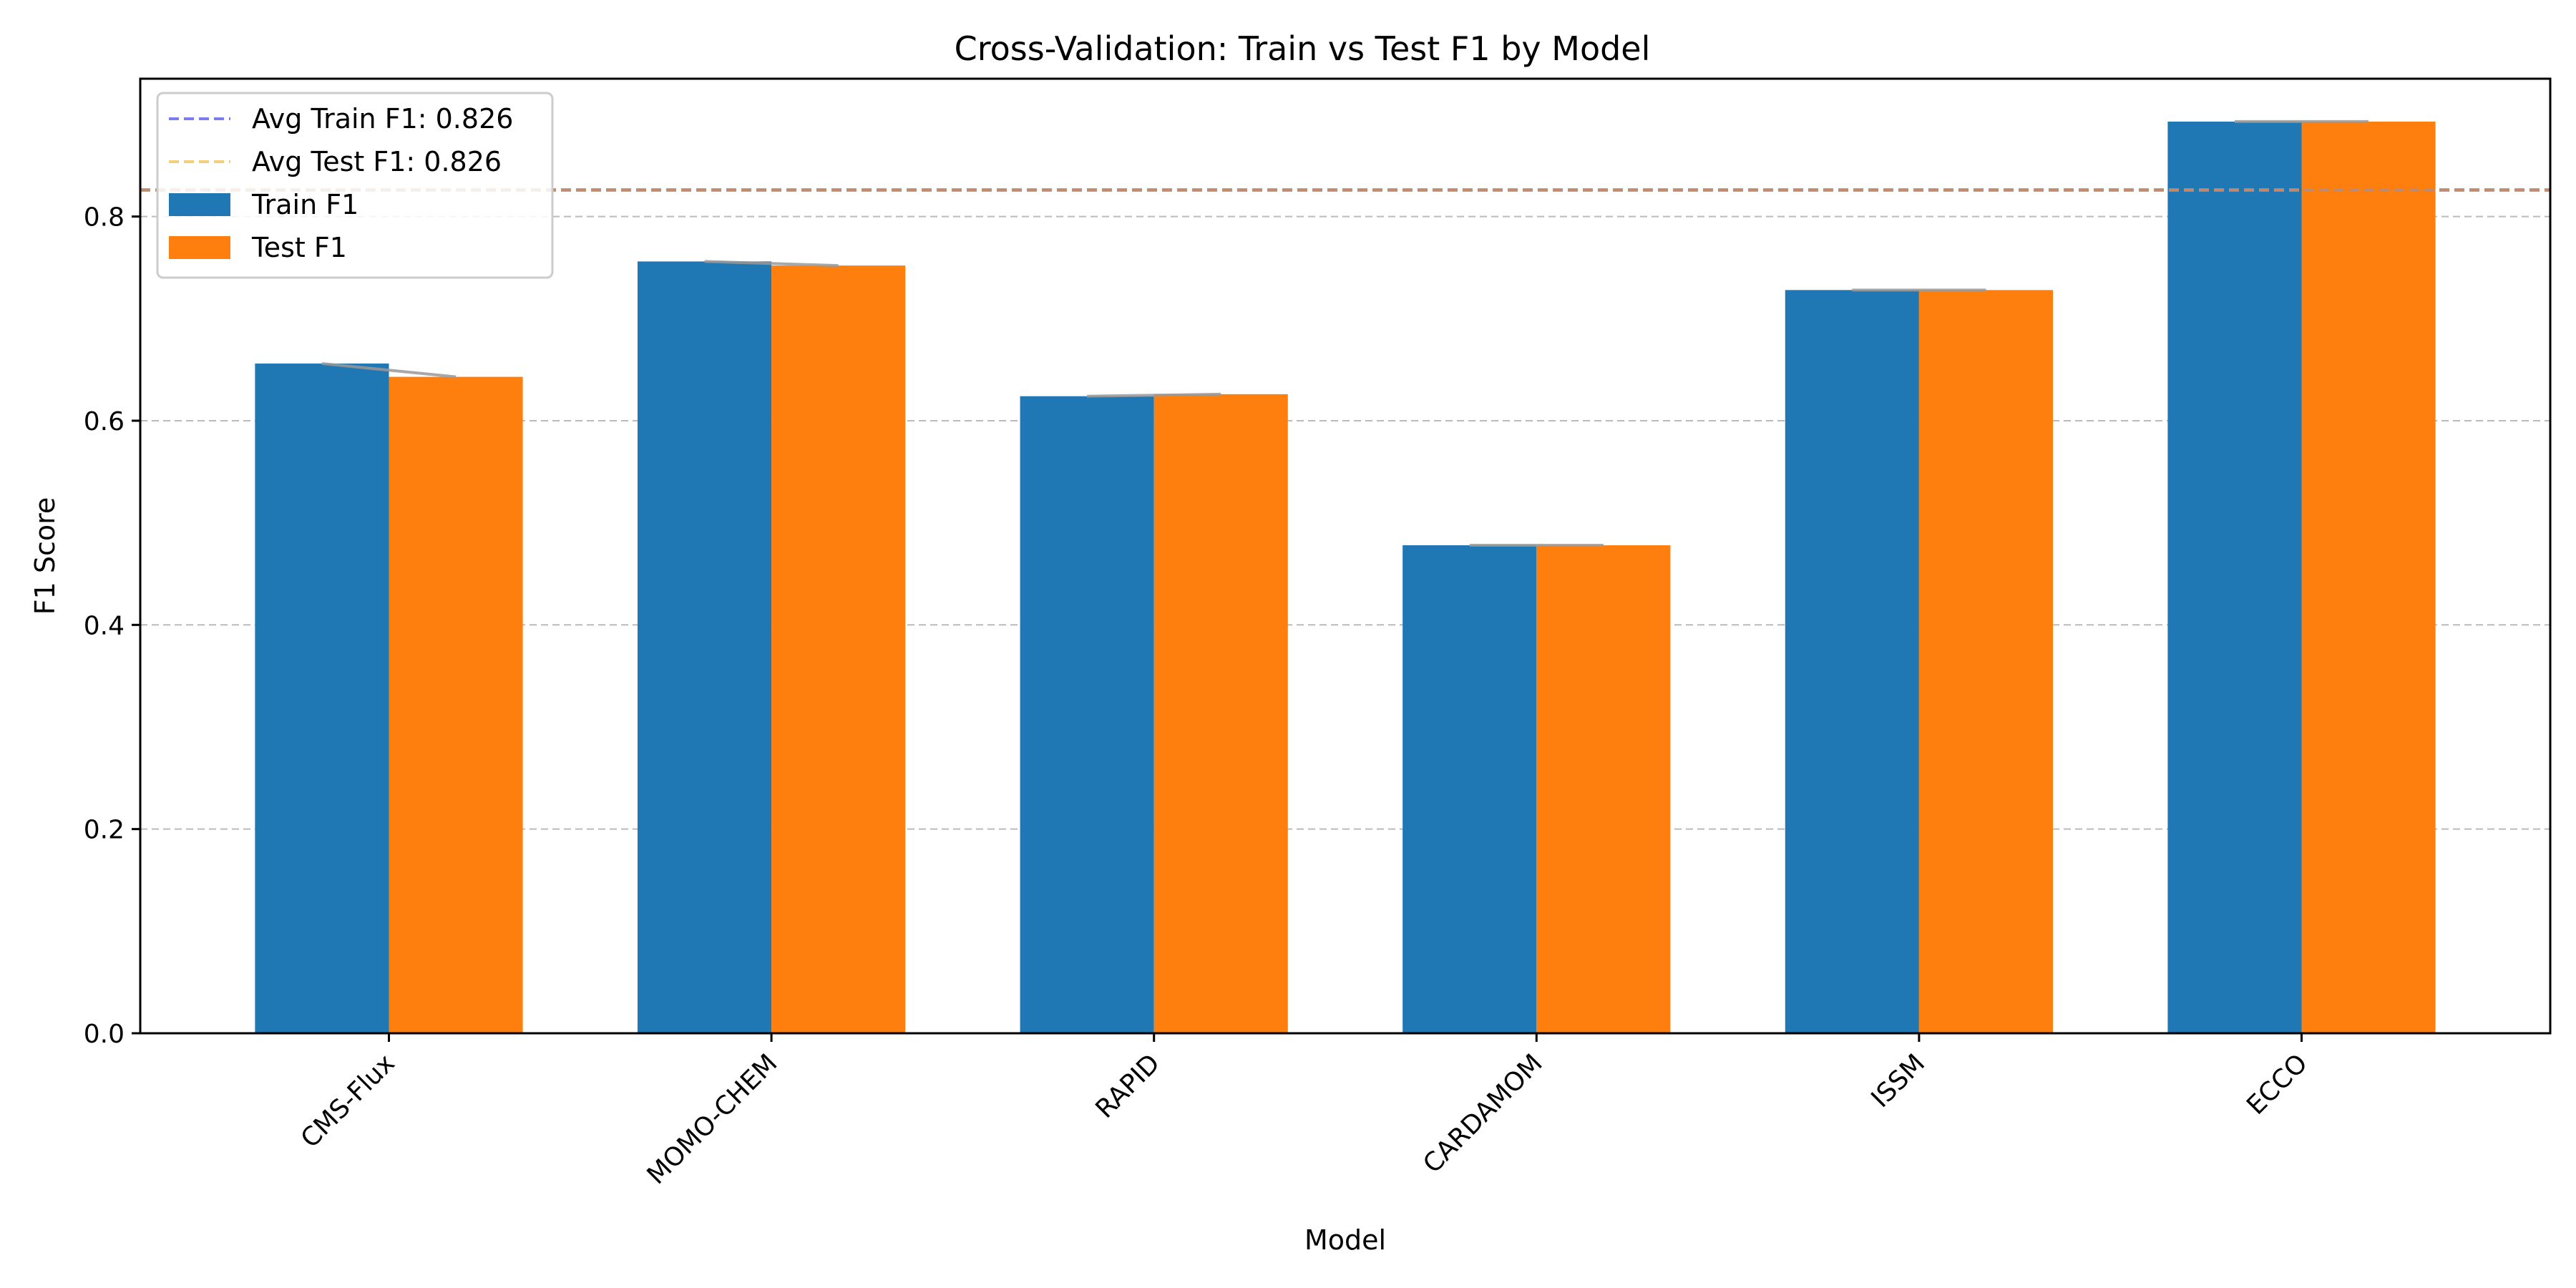  What do you see at coordinates (199, 204) in the screenshot?
I see `legend-train-swatch` at bounding box center [199, 204].